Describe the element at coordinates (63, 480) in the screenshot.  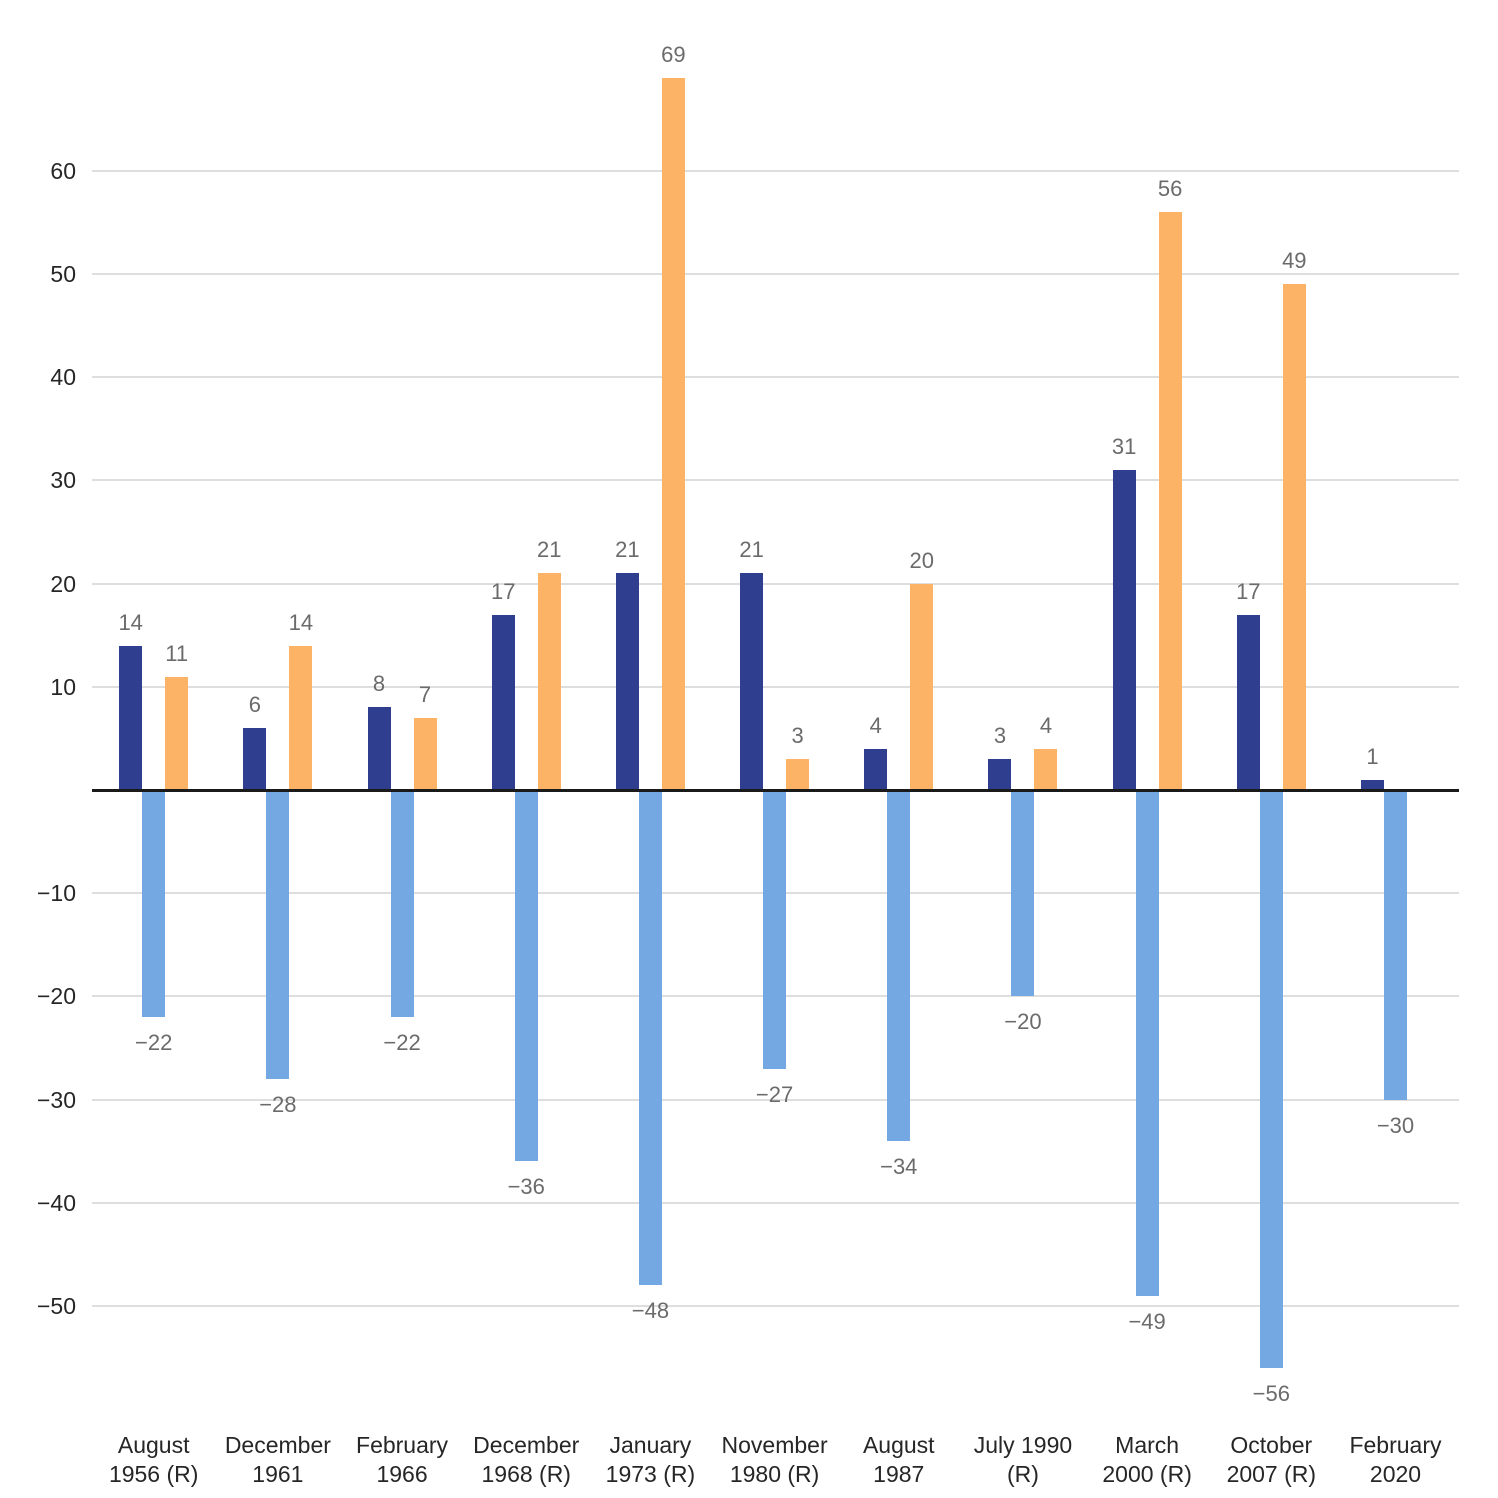
I see `y-tick-label: 30` at that location.